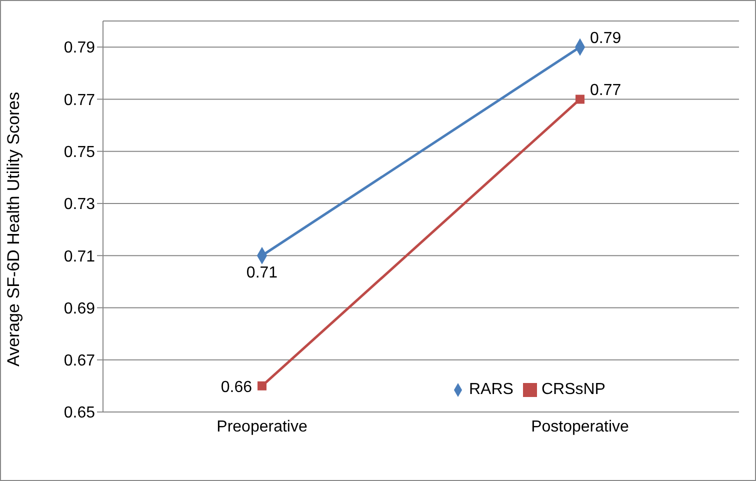 The width and height of the screenshot is (756, 481). Describe the element at coordinates (262, 273) in the screenshot. I see `data-label: 0.71` at that location.